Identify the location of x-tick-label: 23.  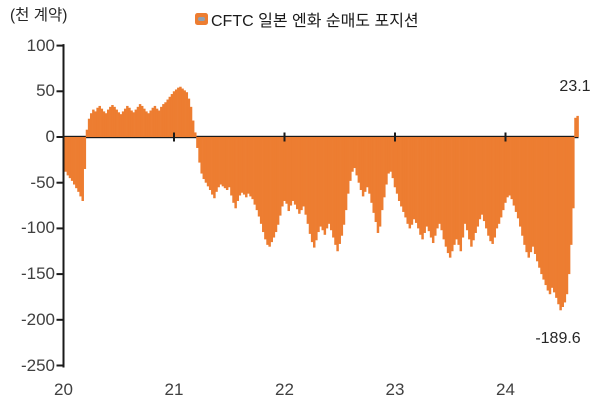
(395, 389).